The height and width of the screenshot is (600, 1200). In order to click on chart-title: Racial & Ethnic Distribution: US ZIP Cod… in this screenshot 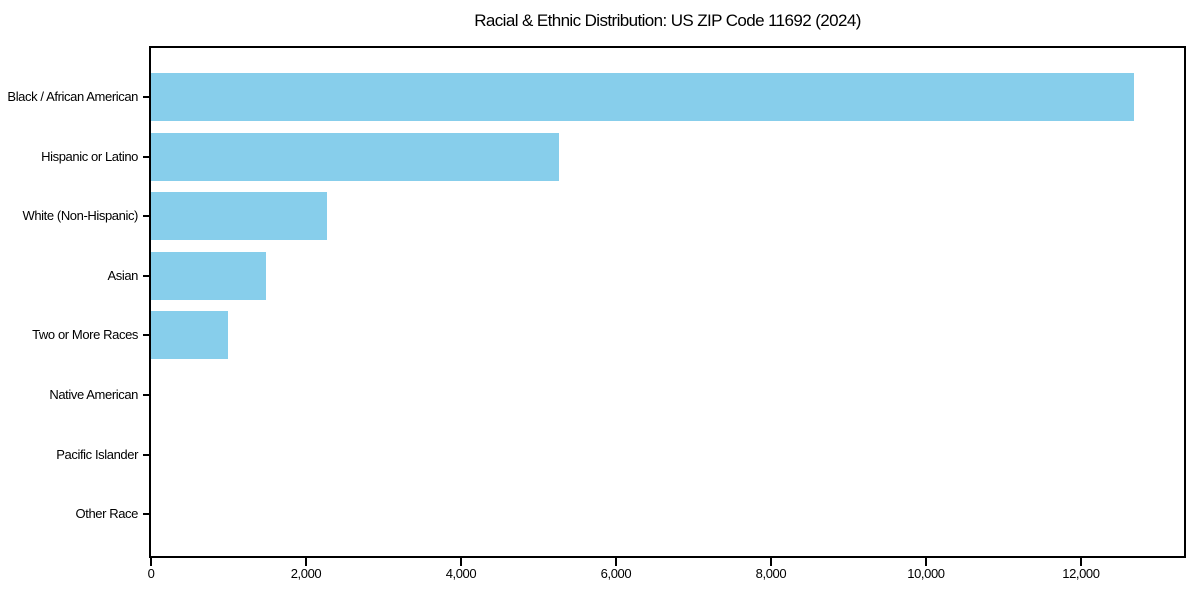, I will do `click(667, 20)`.